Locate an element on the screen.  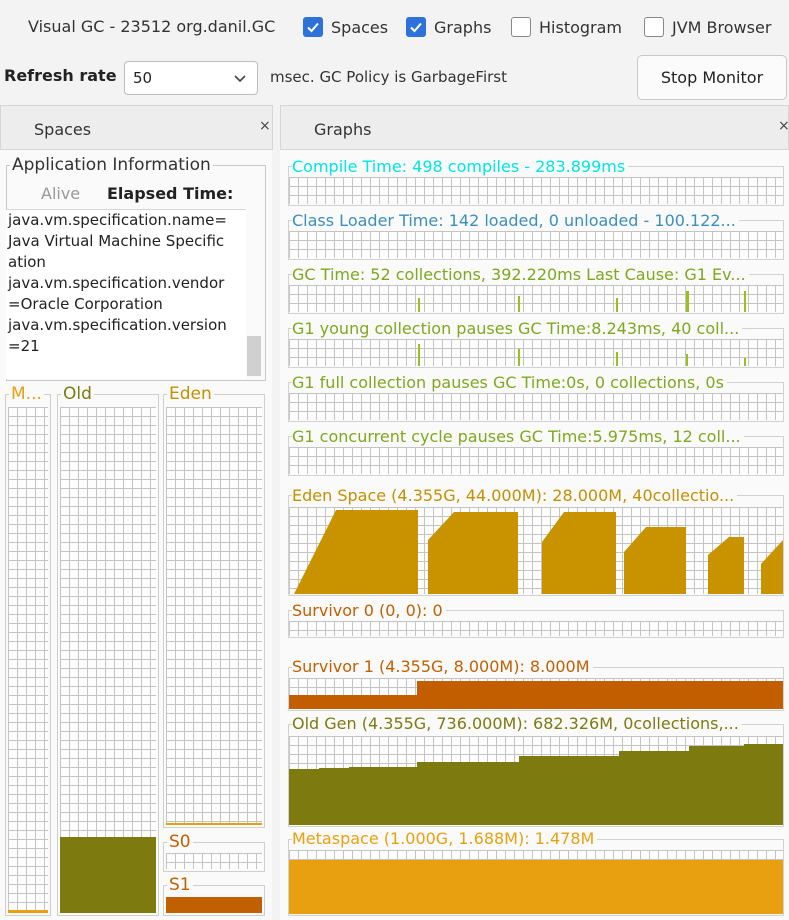
eden-column-label: Eden is located at coordinates (190, 394).